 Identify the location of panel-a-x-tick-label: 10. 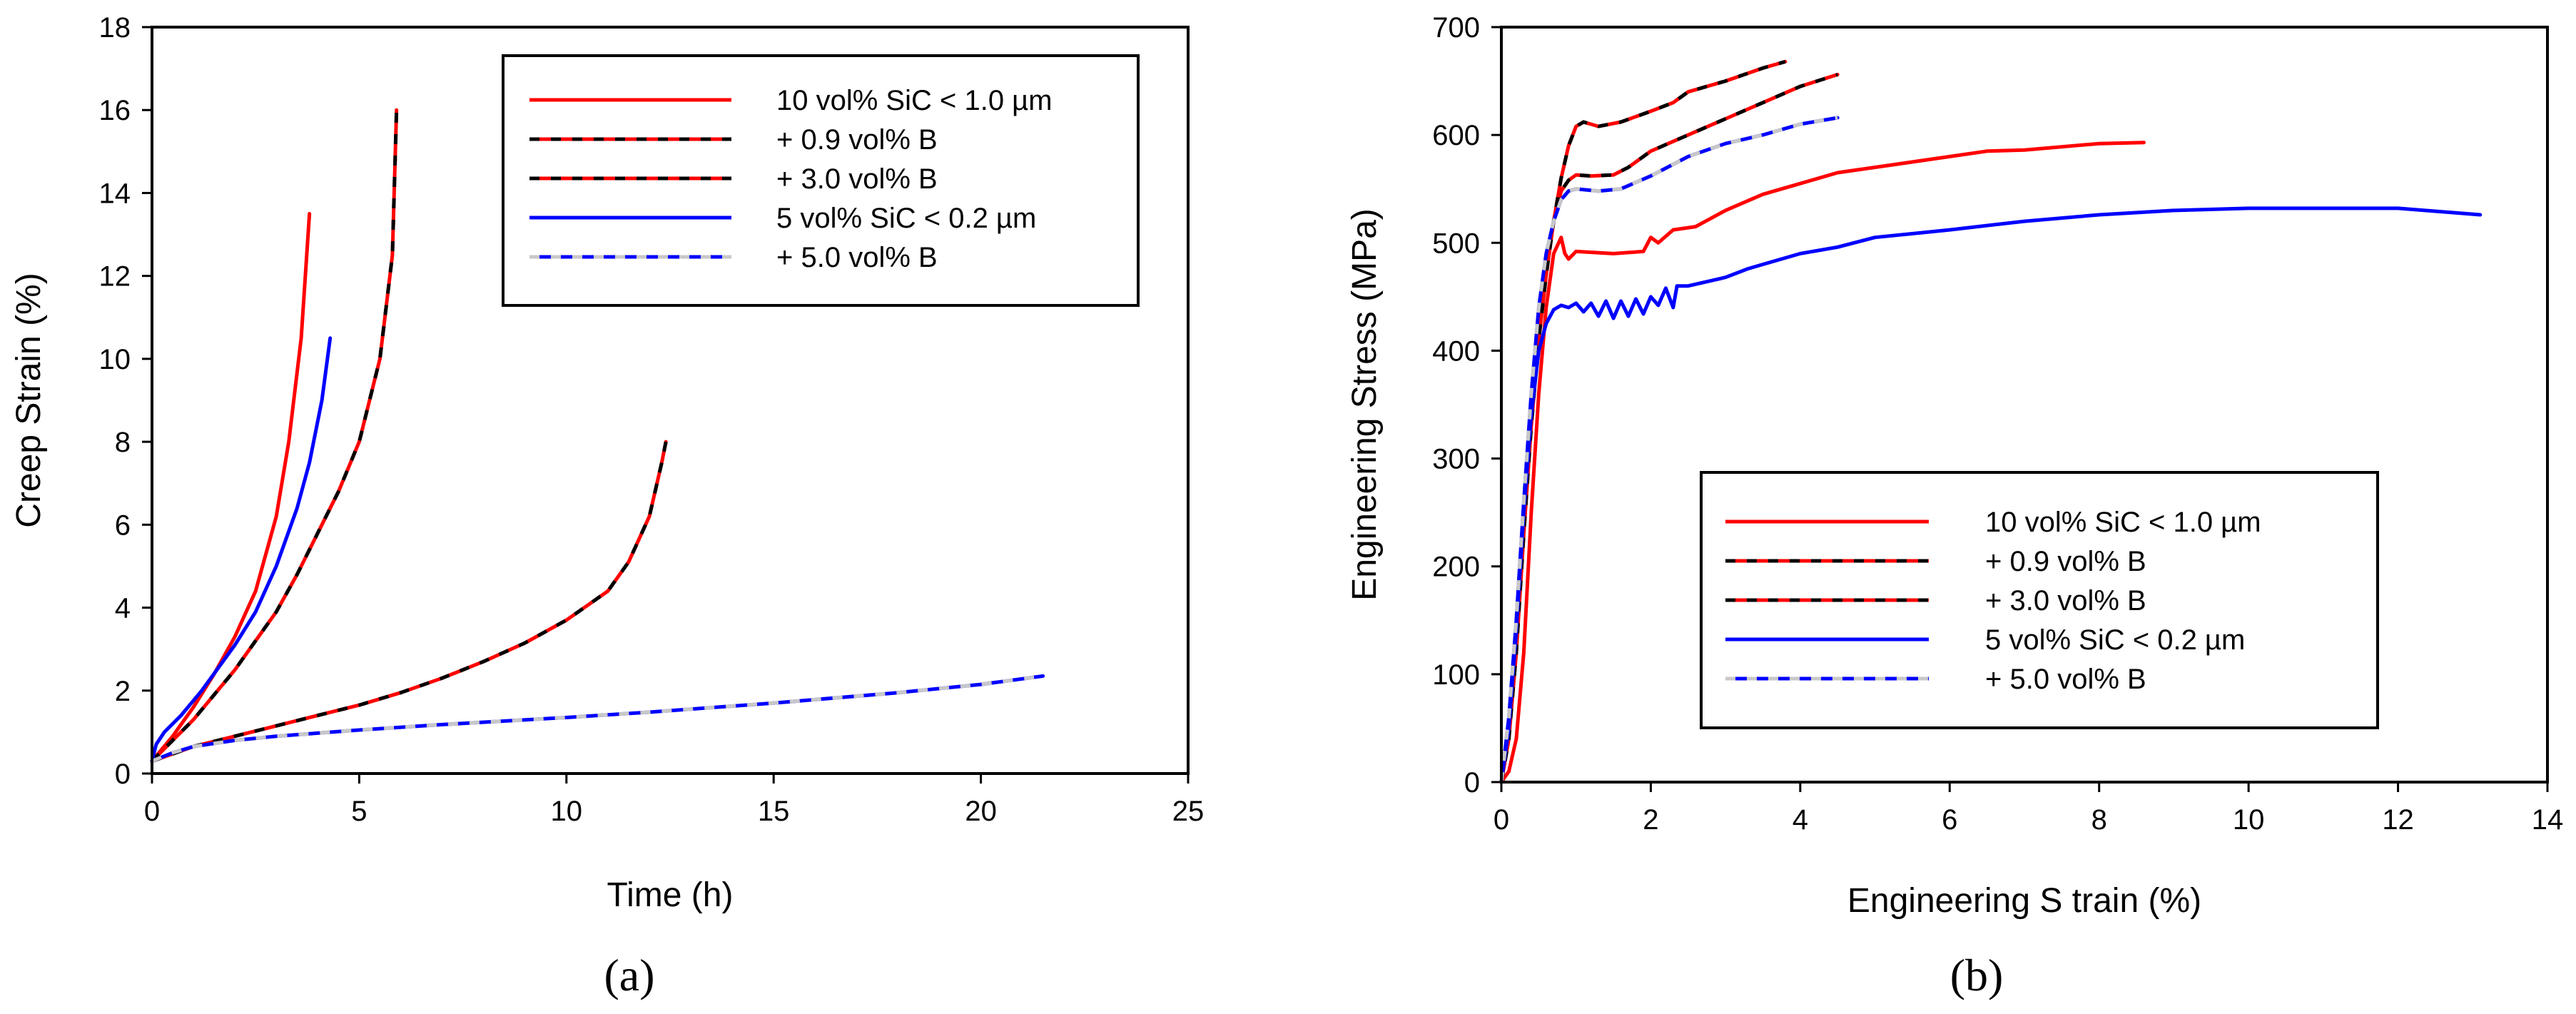
(567, 811).